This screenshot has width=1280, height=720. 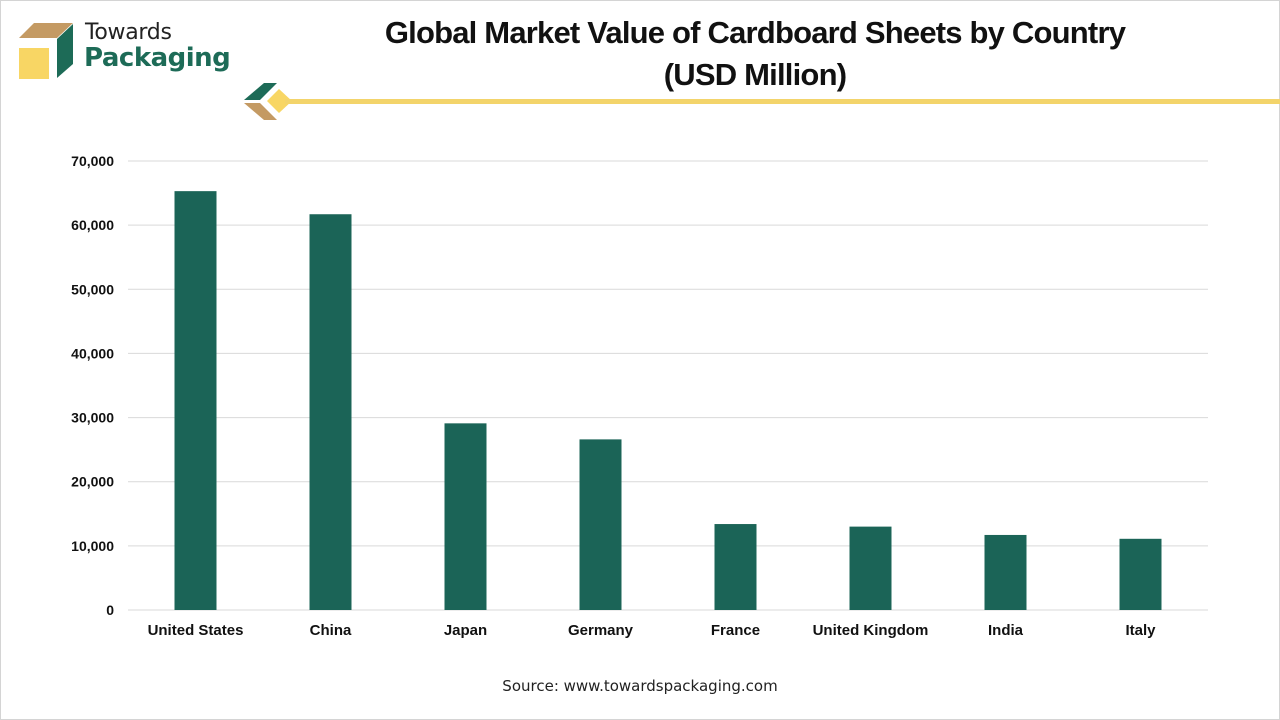 I want to click on x-tick-label: India, so click(x=1006, y=630).